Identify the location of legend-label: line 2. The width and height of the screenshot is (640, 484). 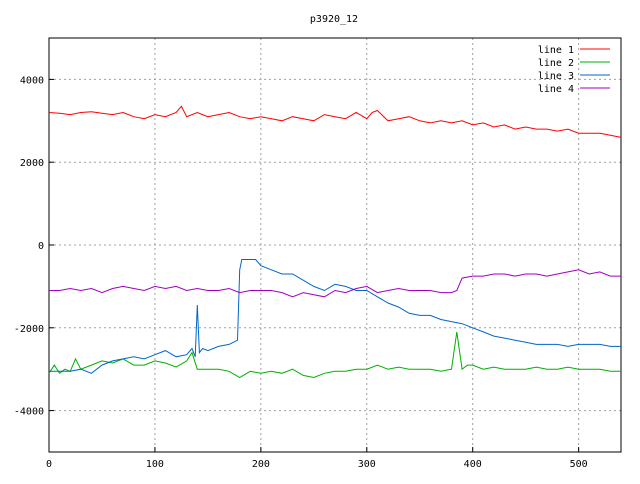
(556, 63).